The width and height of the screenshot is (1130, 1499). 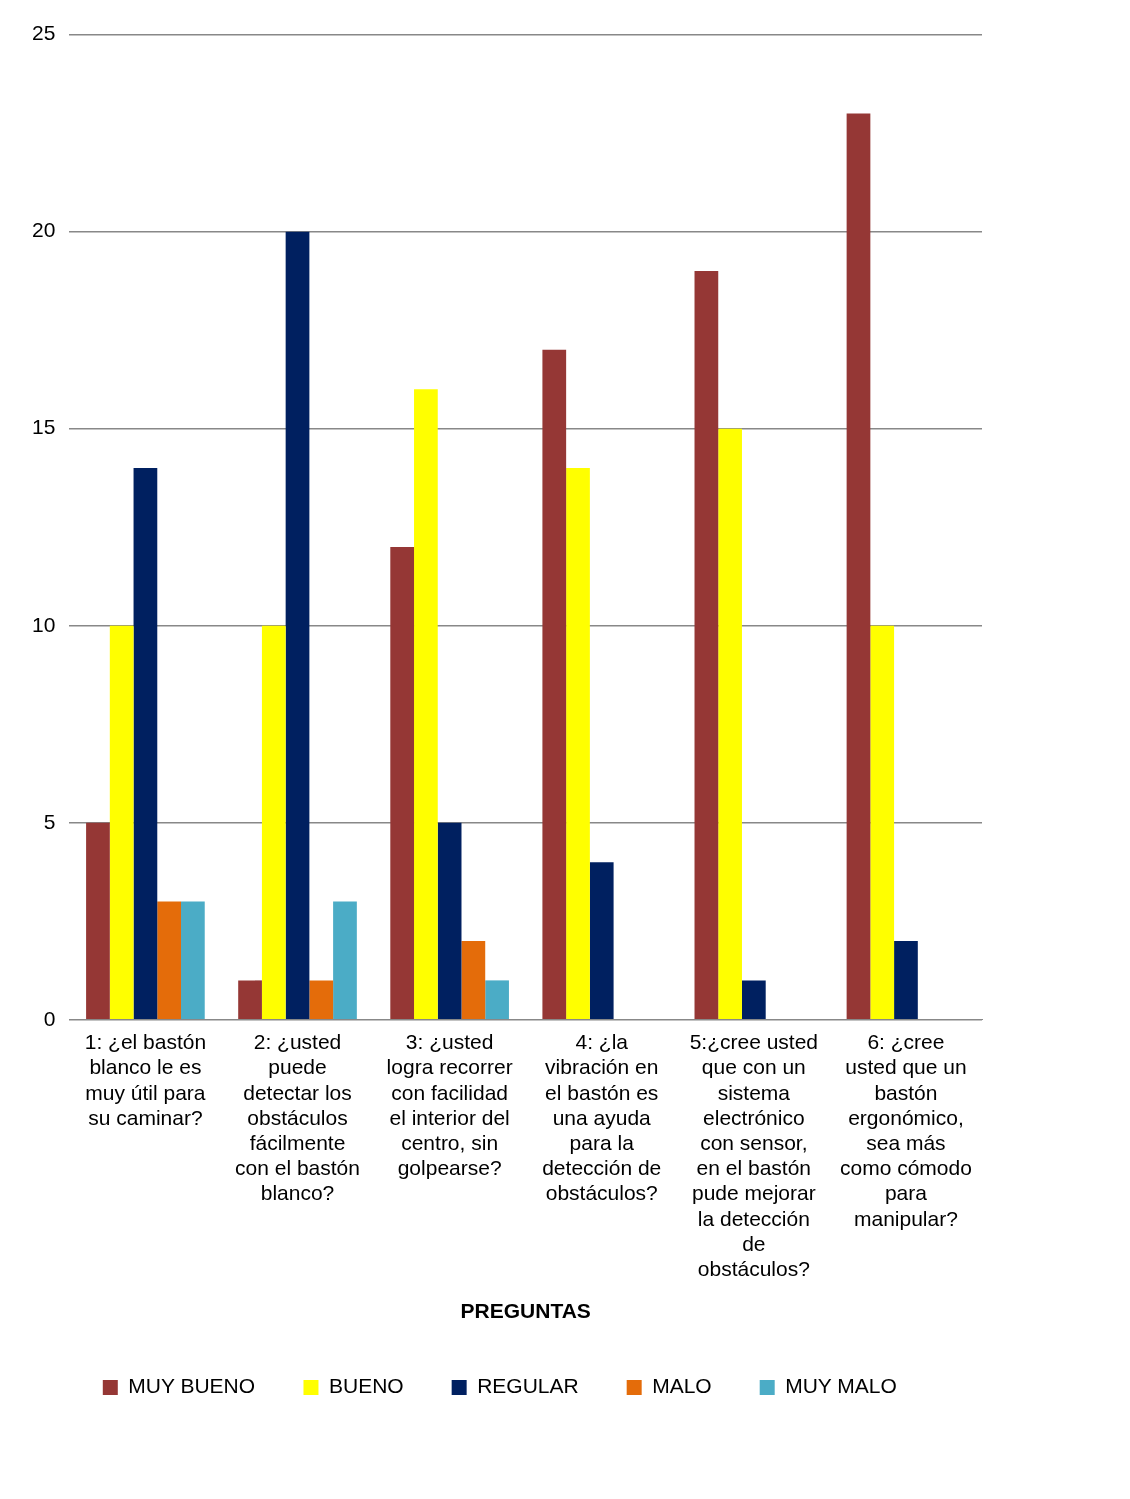 What do you see at coordinates (49, 821) in the screenshot?
I see `y-tick-label: 5` at bounding box center [49, 821].